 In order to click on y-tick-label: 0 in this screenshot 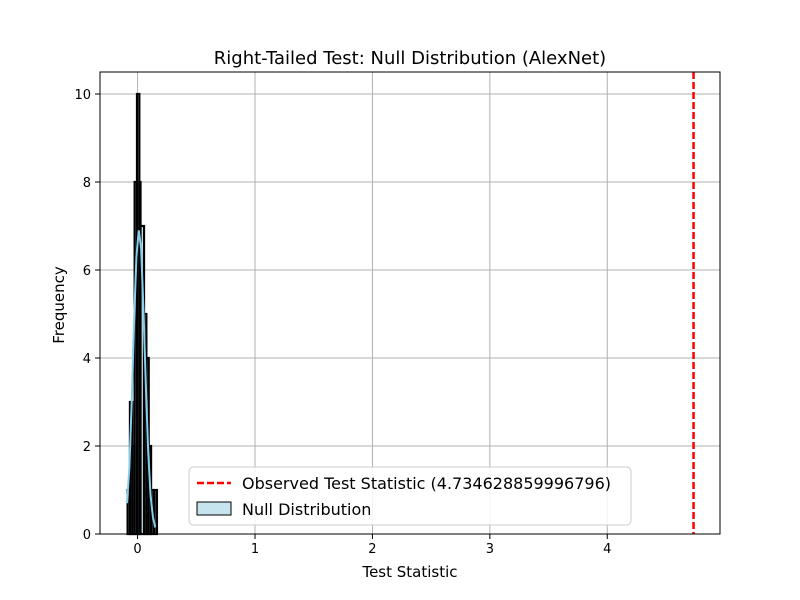, I will do `click(87, 535)`.